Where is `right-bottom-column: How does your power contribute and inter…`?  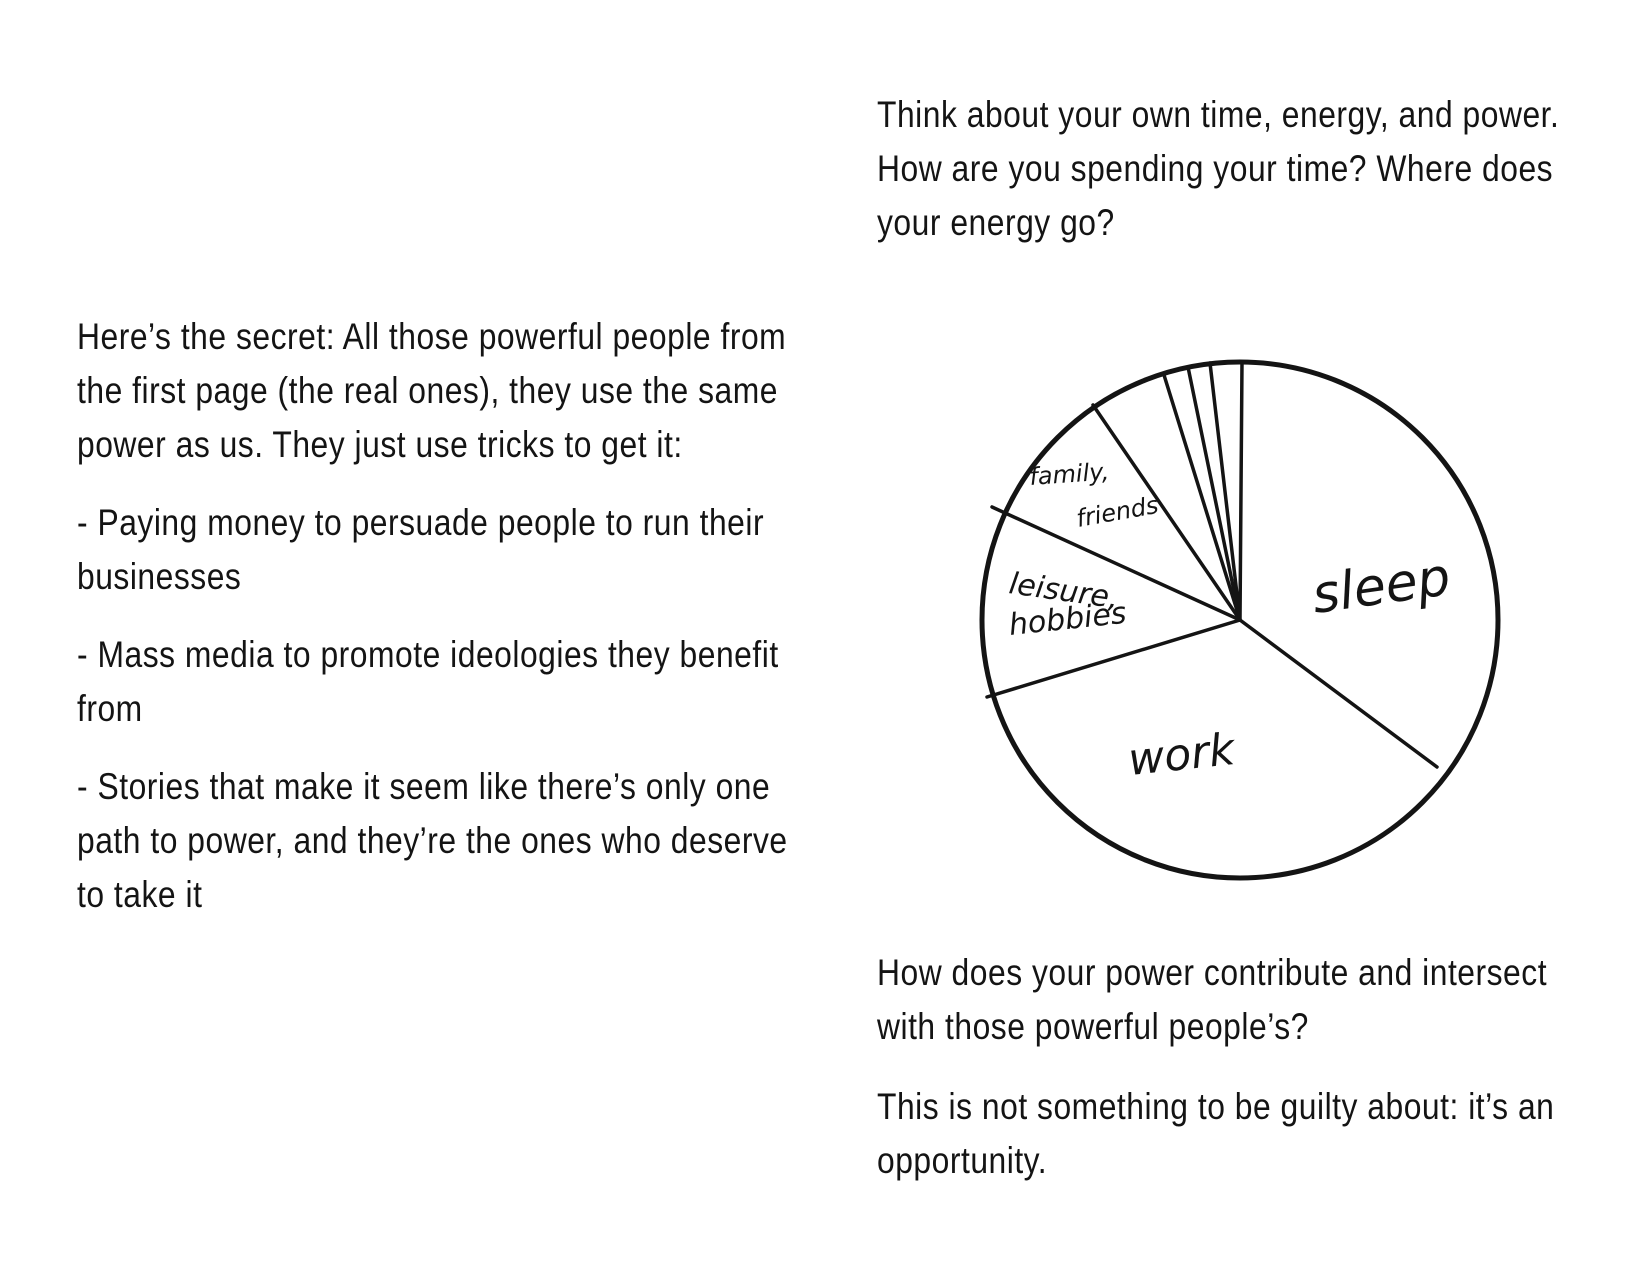 right-bottom-column: How does your power contribute and inter… is located at coordinates (1237, 1067).